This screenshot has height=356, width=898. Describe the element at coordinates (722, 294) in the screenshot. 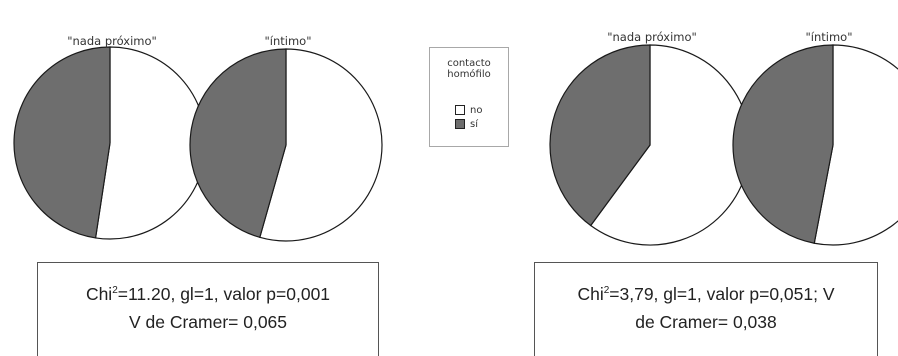

I see `stat-values: =3,79, gl=1, valor p=0,051; V` at that location.